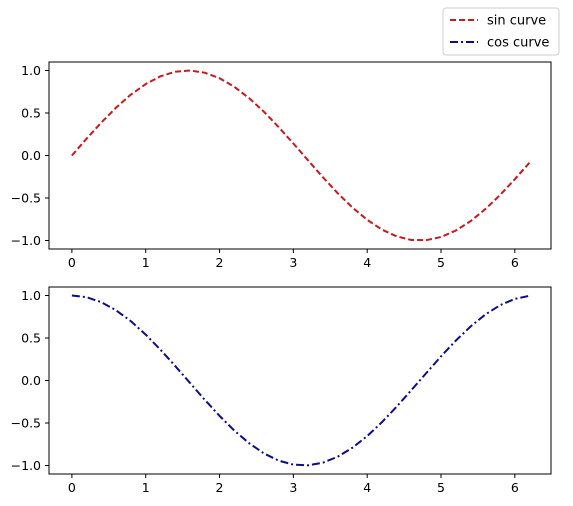 This screenshot has height=506, width=573. Describe the element at coordinates (518, 43) in the screenshot. I see `legend-label-cos: cos curve` at that location.